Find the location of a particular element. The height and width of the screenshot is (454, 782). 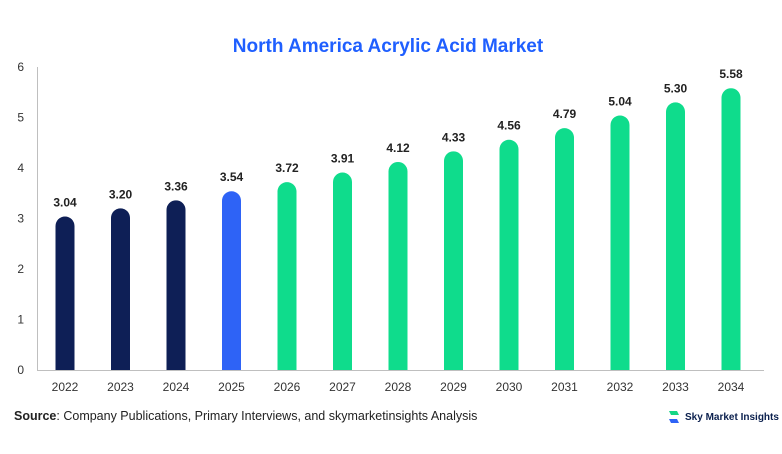

data-label-2034: 5.58 is located at coordinates (731, 74).